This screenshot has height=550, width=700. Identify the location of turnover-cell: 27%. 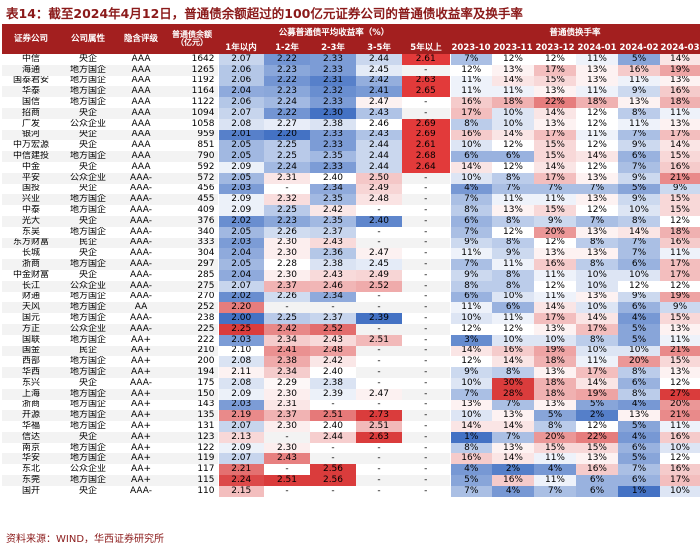
(680, 394).